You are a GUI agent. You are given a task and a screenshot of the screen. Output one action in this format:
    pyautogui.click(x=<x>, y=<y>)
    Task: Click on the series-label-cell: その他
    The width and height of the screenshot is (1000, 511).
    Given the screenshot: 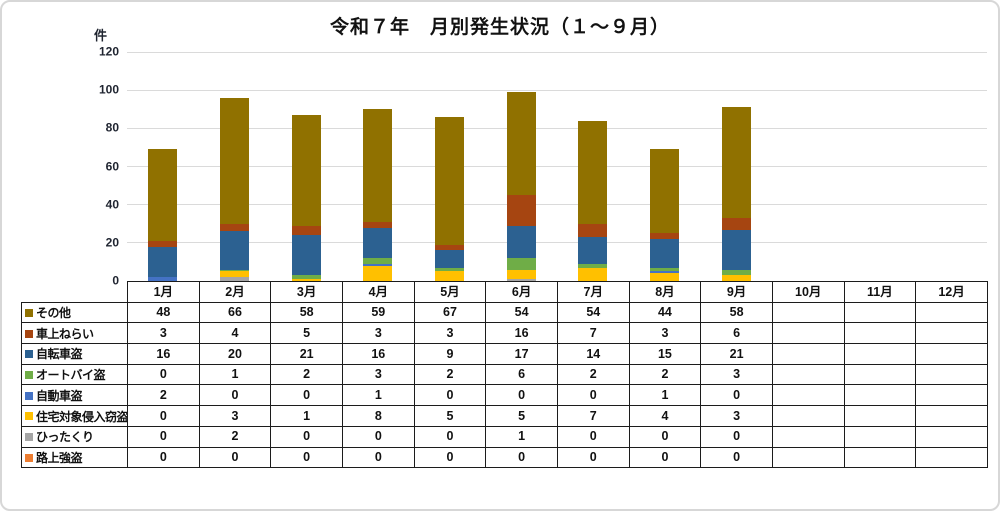 What is the action you would take?
    pyautogui.click(x=74, y=312)
    